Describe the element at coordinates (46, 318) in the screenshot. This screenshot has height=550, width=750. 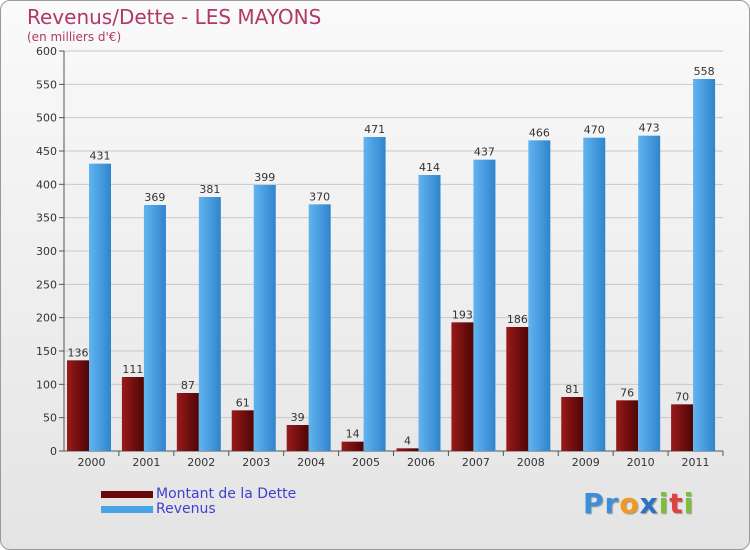
I see `y-tick-label: 200` at that location.